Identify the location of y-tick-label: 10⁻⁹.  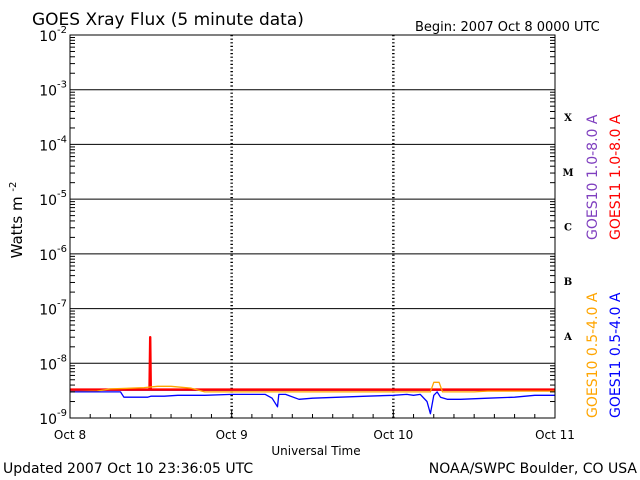
(53, 418).